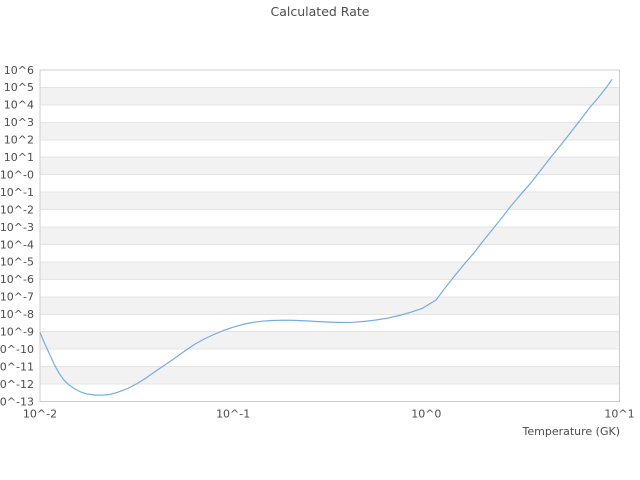 The height and width of the screenshot is (480, 640). What do you see at coordinates (17, 366) in the screenshot?
I see `y-tick-label: 10^-11` at bounding box center [17, 366].